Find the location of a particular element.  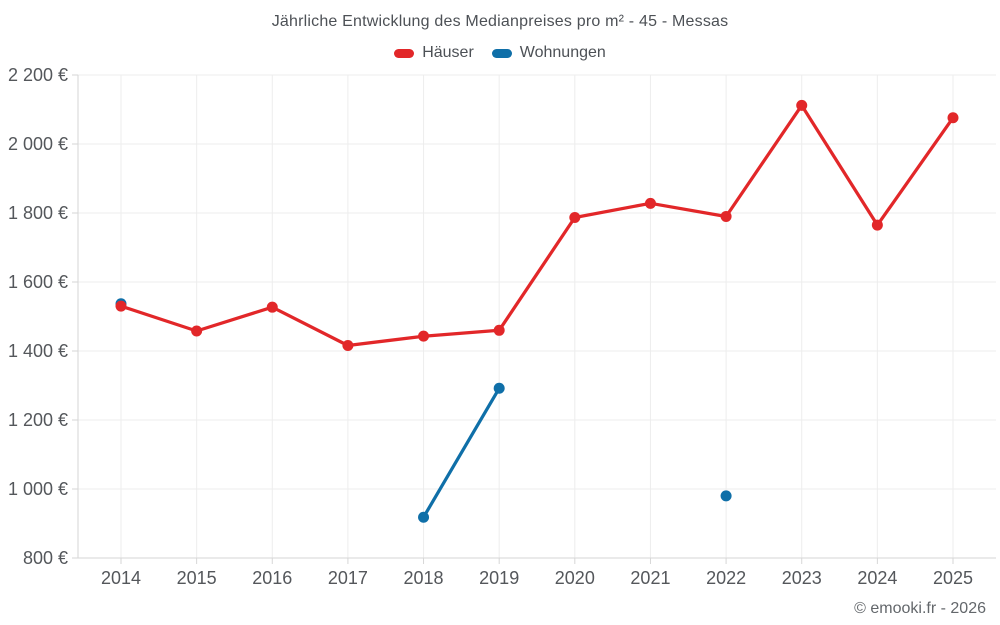

data-point-hauser-2020 is located at coordinates (575, 217).